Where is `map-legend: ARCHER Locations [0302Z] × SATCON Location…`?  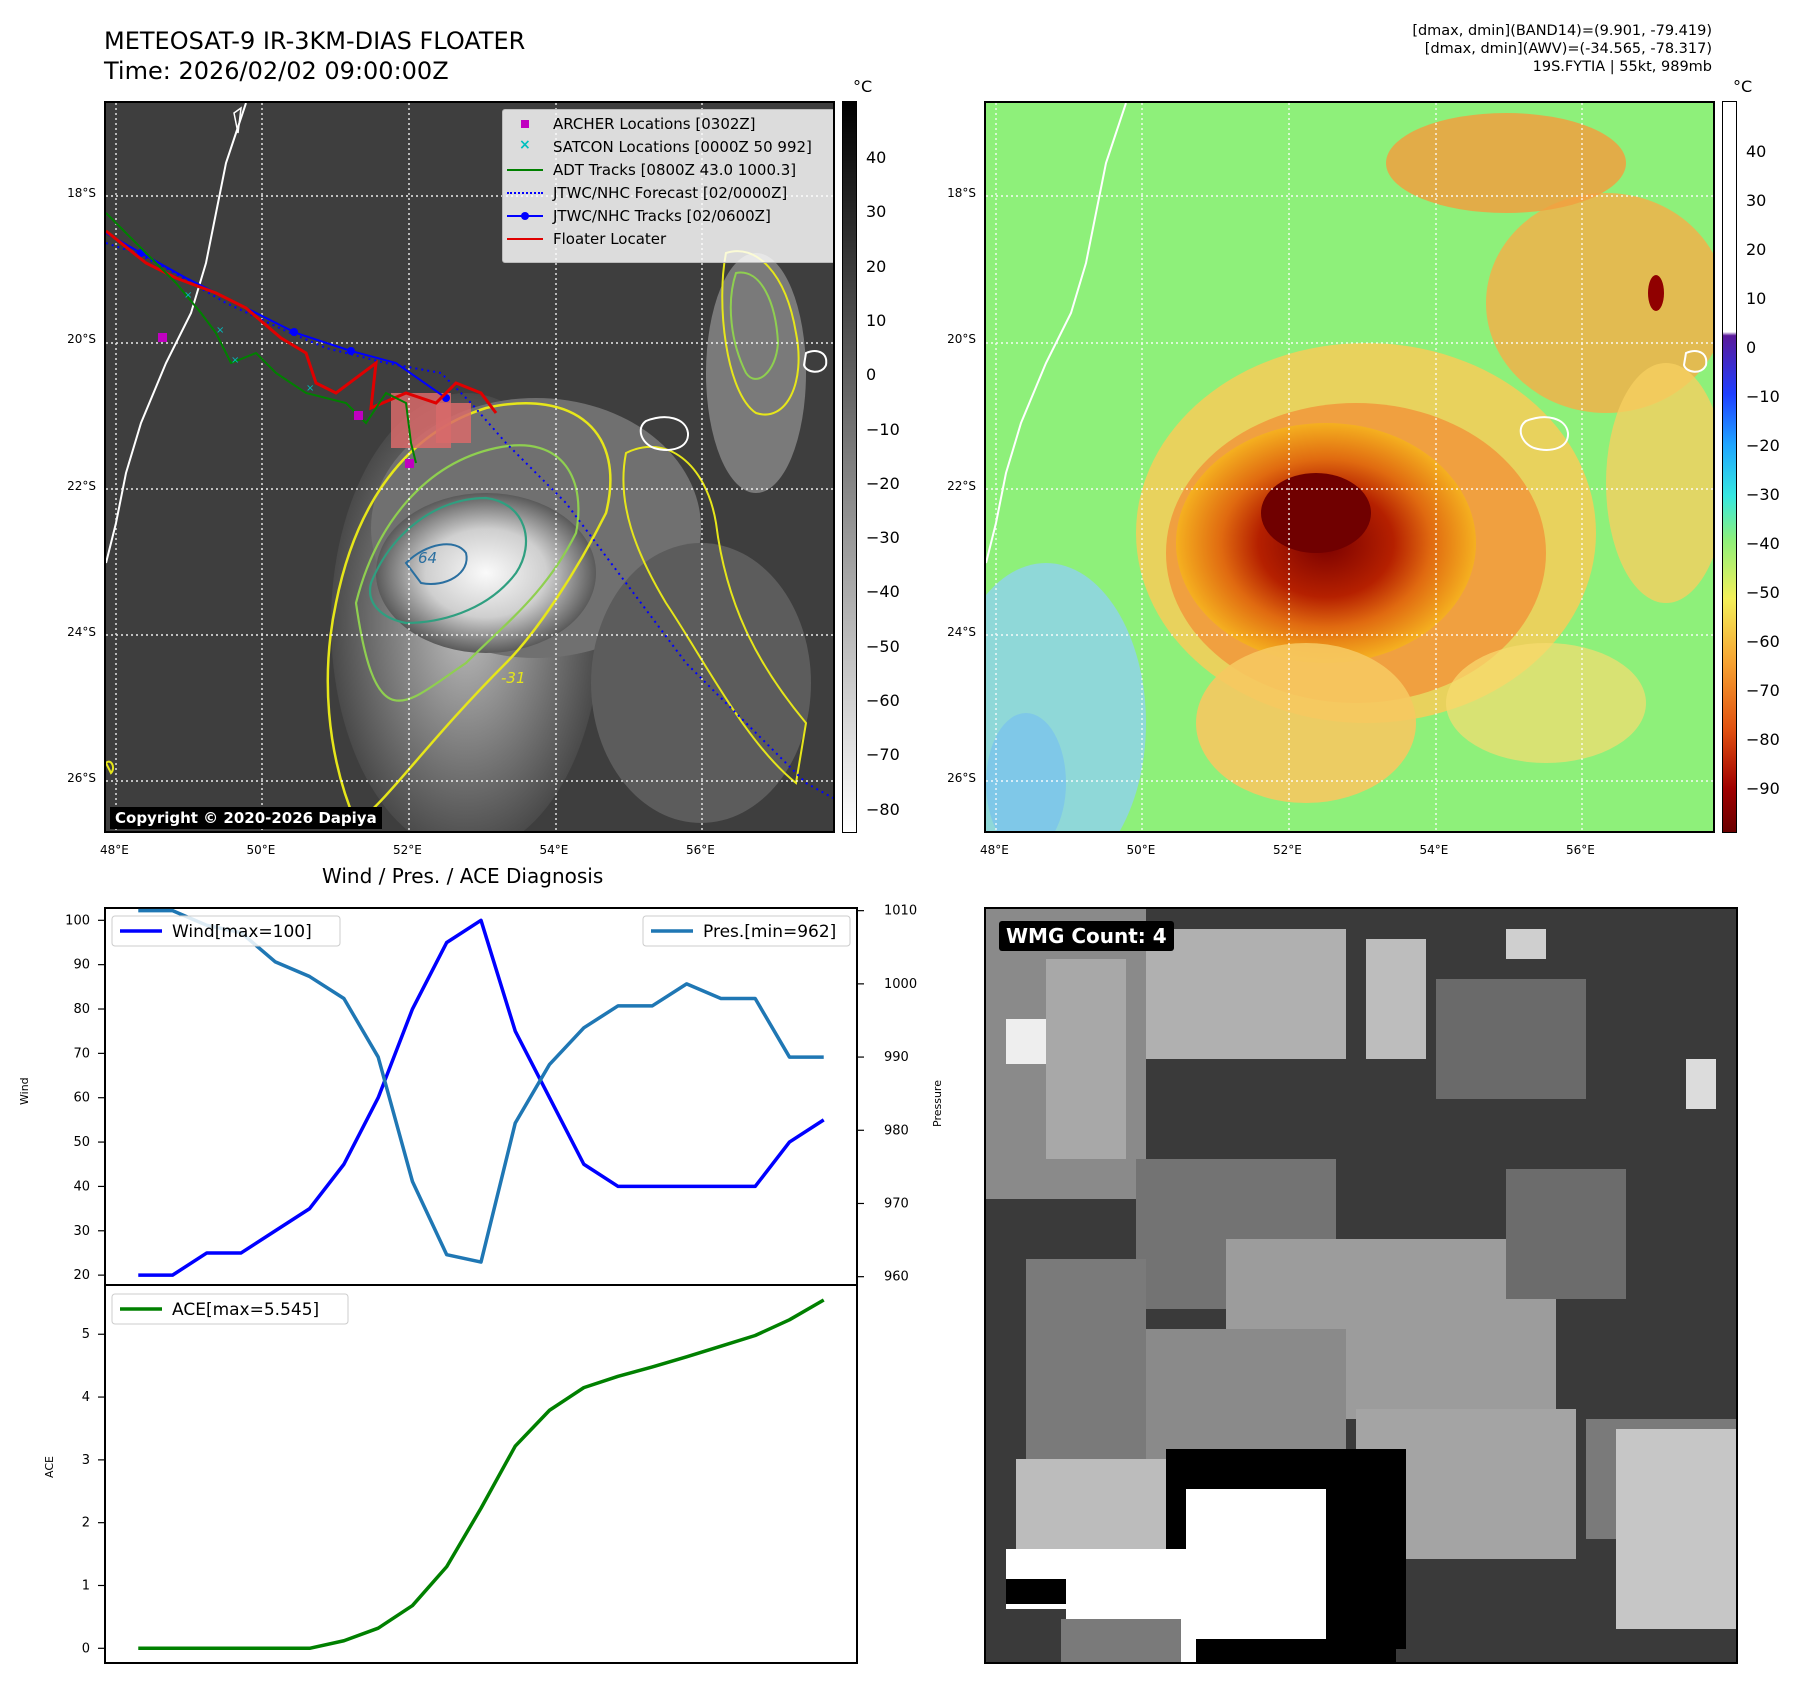 map-legend: ARCHER Locations [0302Z] × SATCON Location… is located at coordinates (667, 186).